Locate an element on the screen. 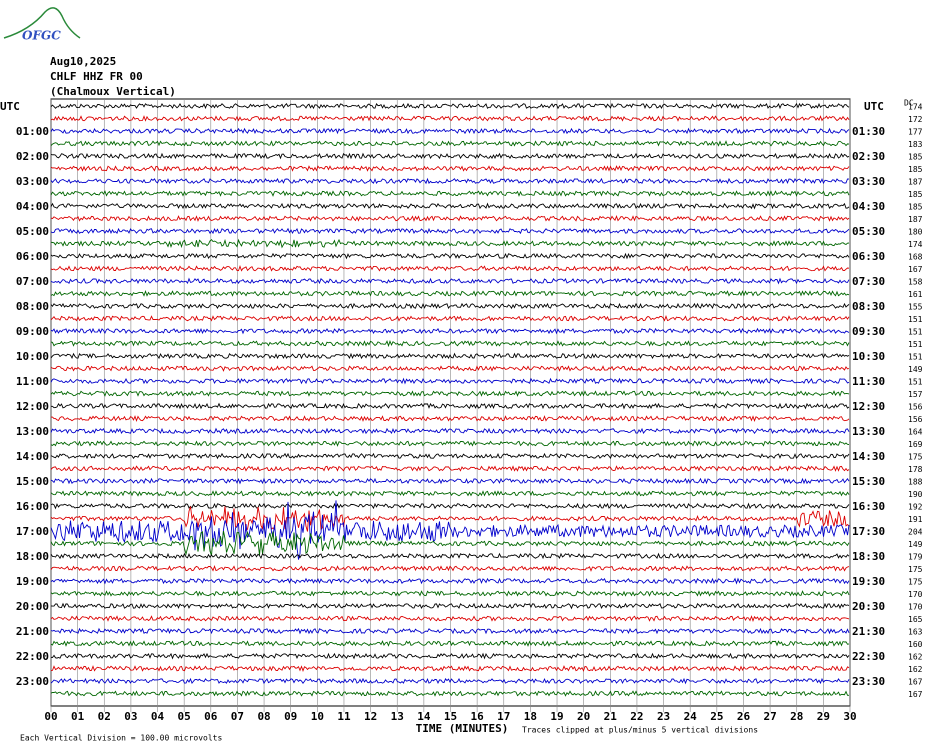  dc-value: 188 is located at coordinates (915, 482).